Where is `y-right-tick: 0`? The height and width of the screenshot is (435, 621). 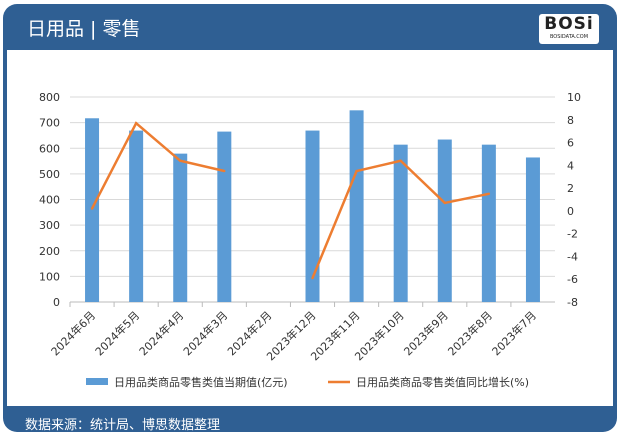
y-right-tick: 0 is located at coordinates (570, 211).